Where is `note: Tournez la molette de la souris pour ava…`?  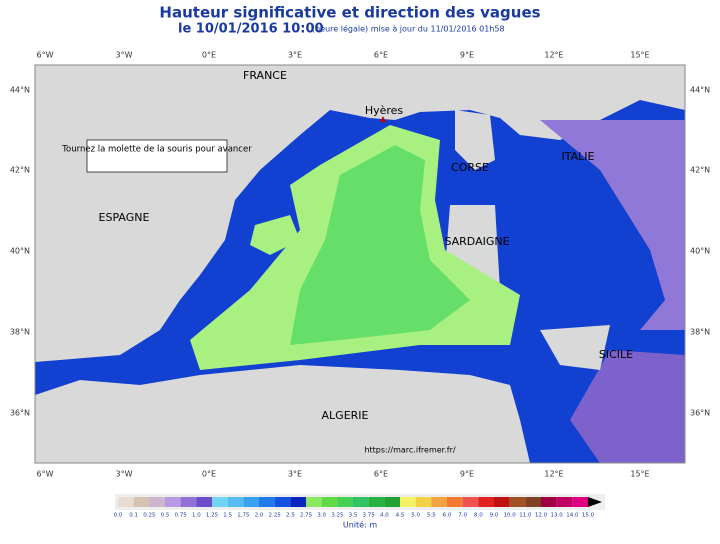
note: Tournez la molette de la souris pour ava… is located at coordinates (156, 150).